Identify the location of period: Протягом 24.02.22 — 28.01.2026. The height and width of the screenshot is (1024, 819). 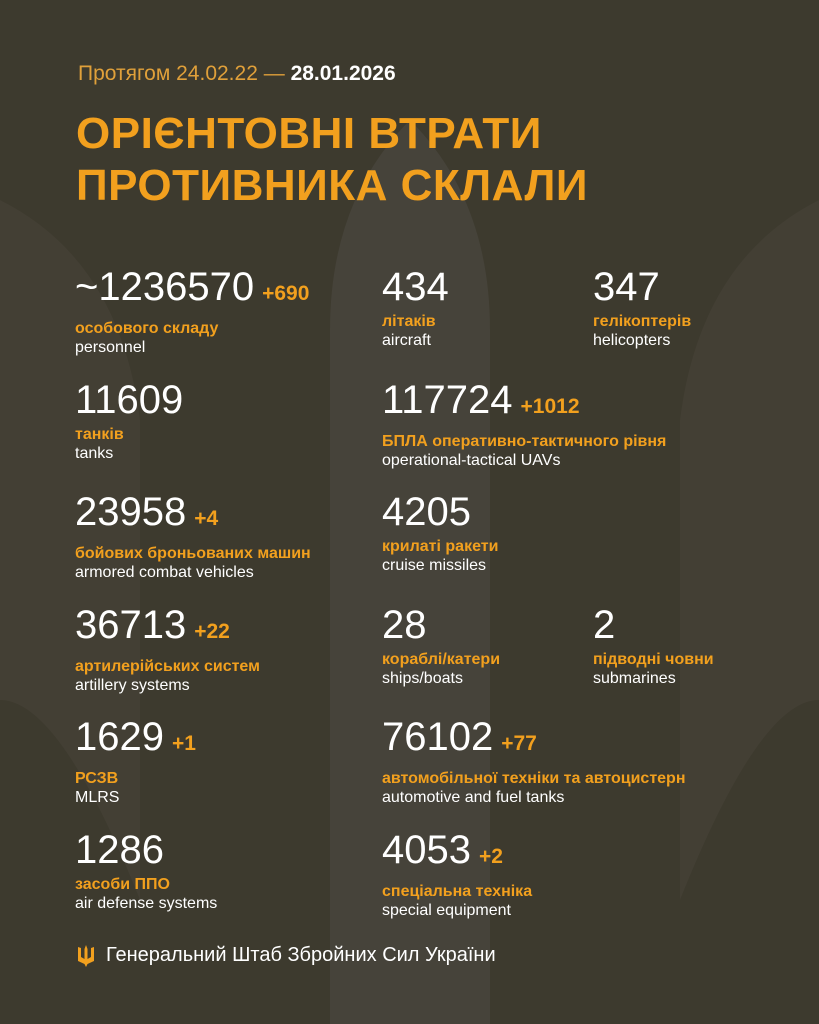
(237, 74).